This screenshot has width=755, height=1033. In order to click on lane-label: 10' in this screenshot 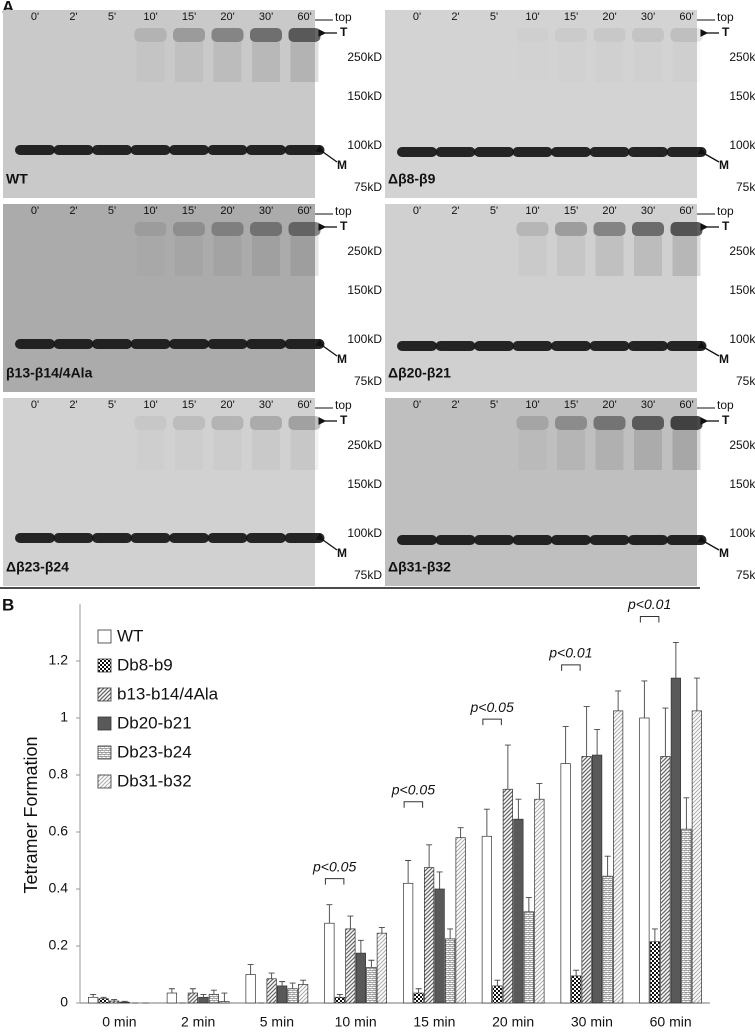, I will do `click(150, 211)`.